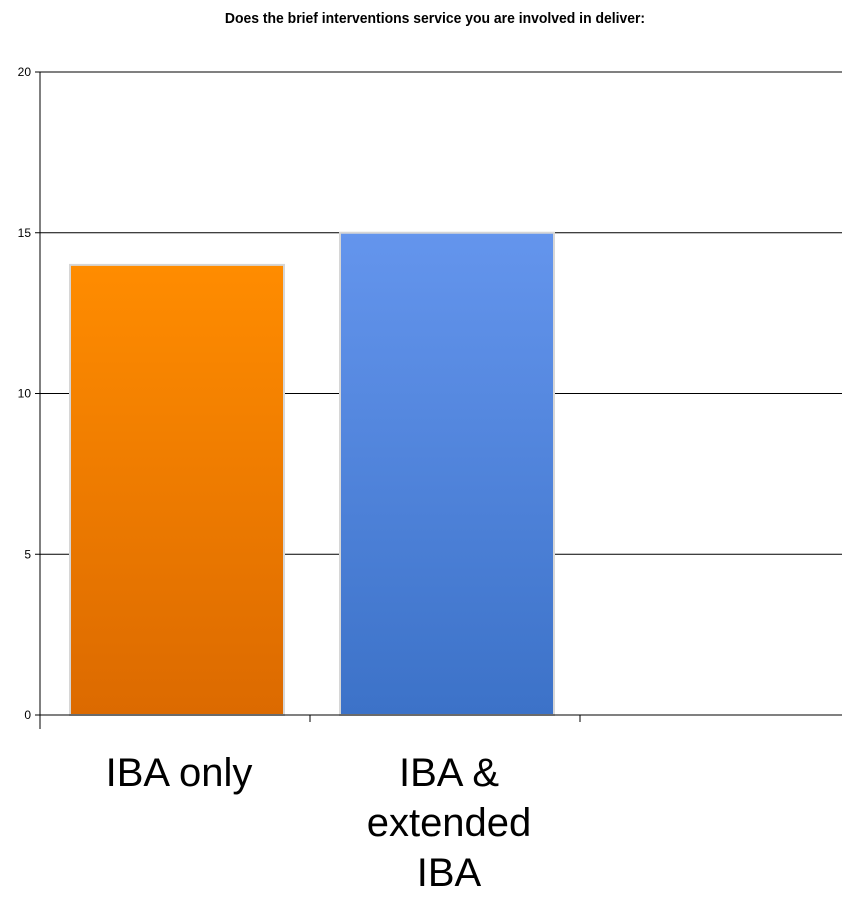 Image resolution: width=842 pixels, height=902 pixels. I want to click on y-tick-label: 0, so click(27, 715).